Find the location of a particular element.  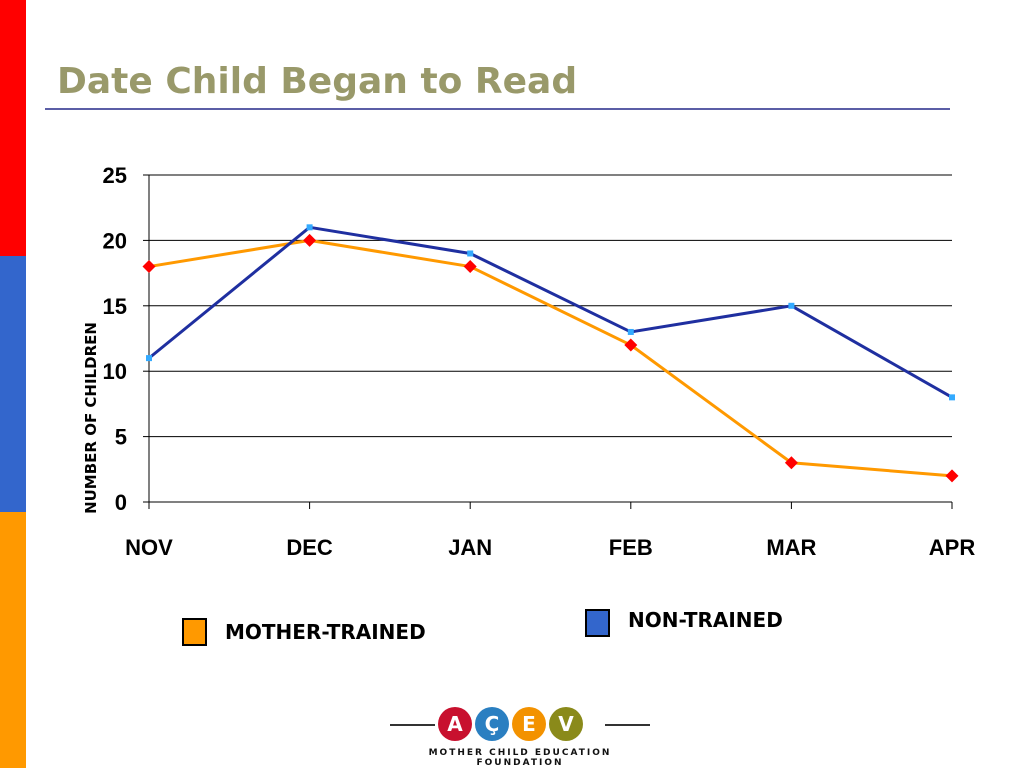

data-point-mother-trained-mar is located at coordinates (791, 463).